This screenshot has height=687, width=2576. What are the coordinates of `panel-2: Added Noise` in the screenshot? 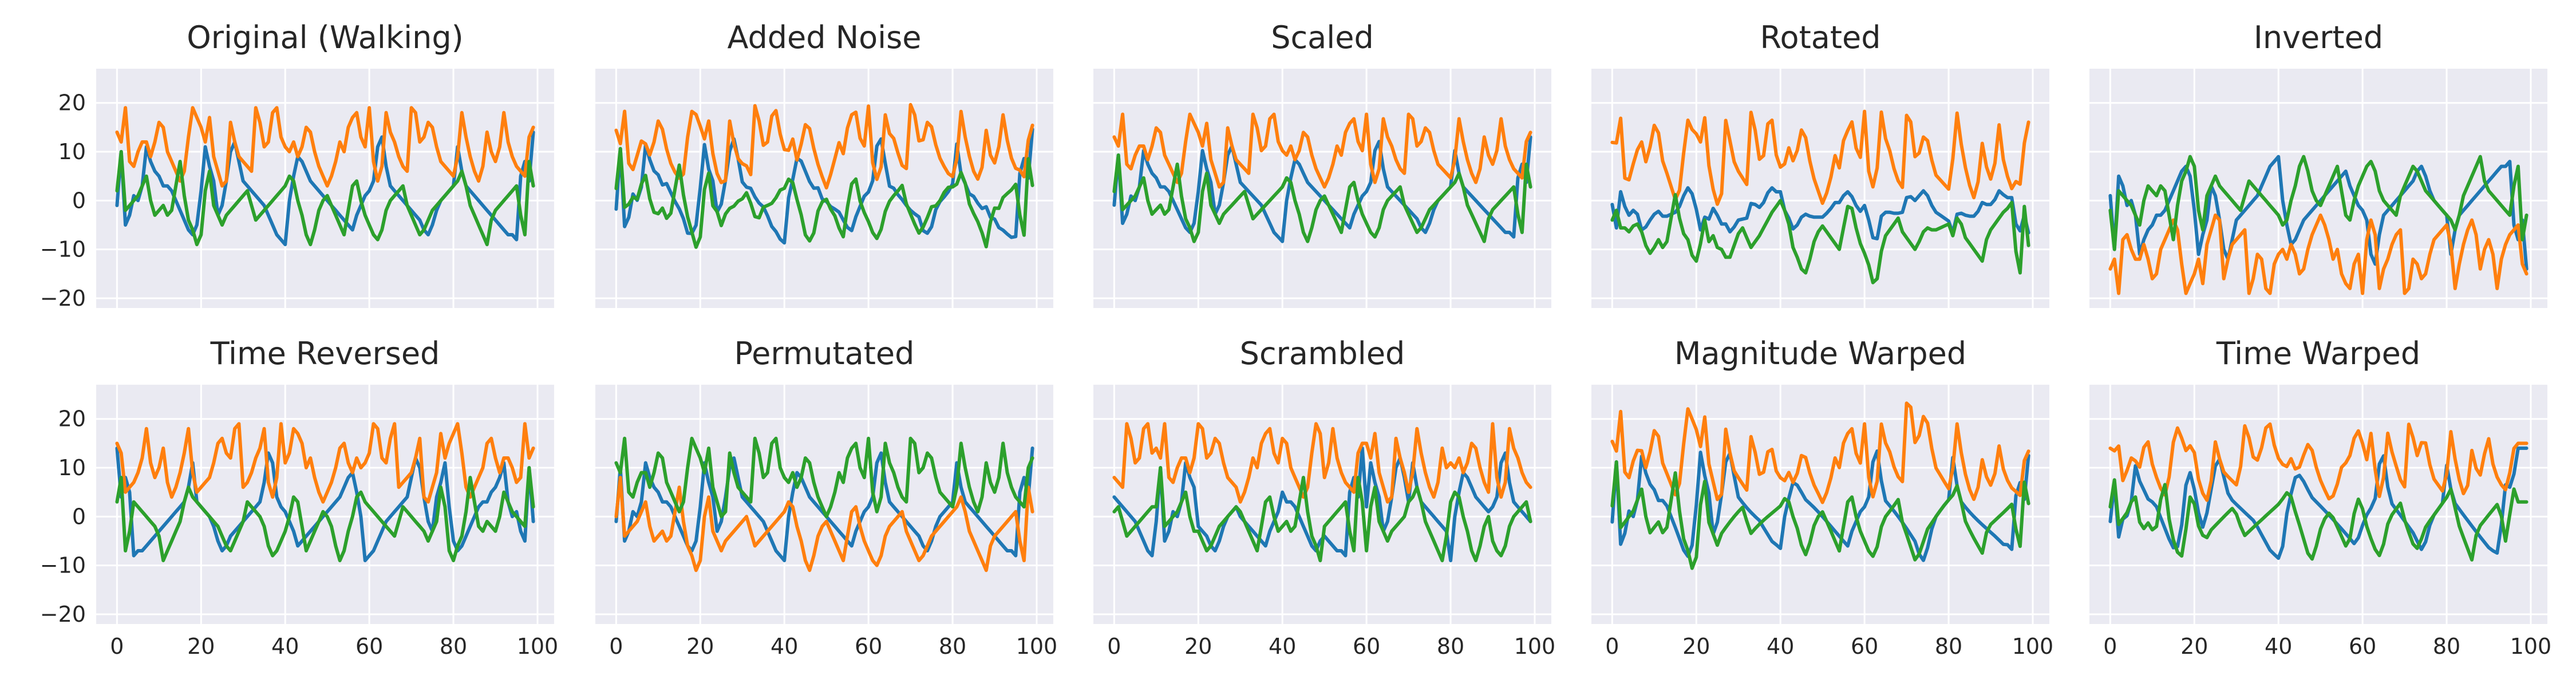 It's located at (824, 163).